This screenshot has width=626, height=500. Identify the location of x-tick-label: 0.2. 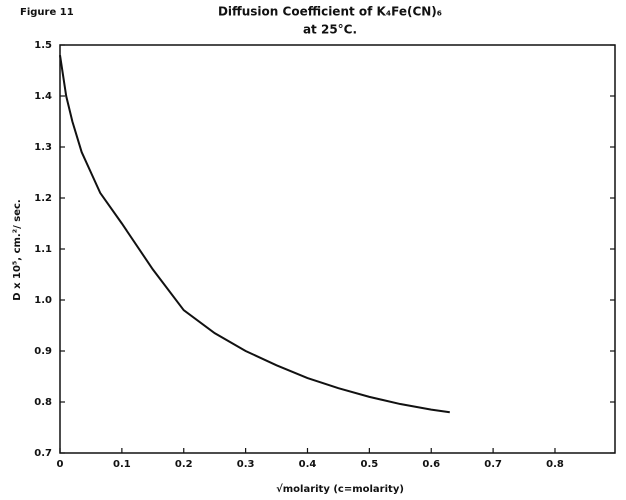
(184, 464).